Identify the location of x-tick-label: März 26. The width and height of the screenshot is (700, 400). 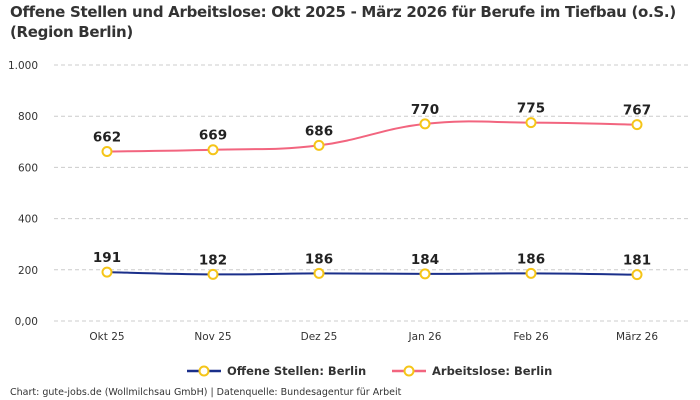
(637, 337).